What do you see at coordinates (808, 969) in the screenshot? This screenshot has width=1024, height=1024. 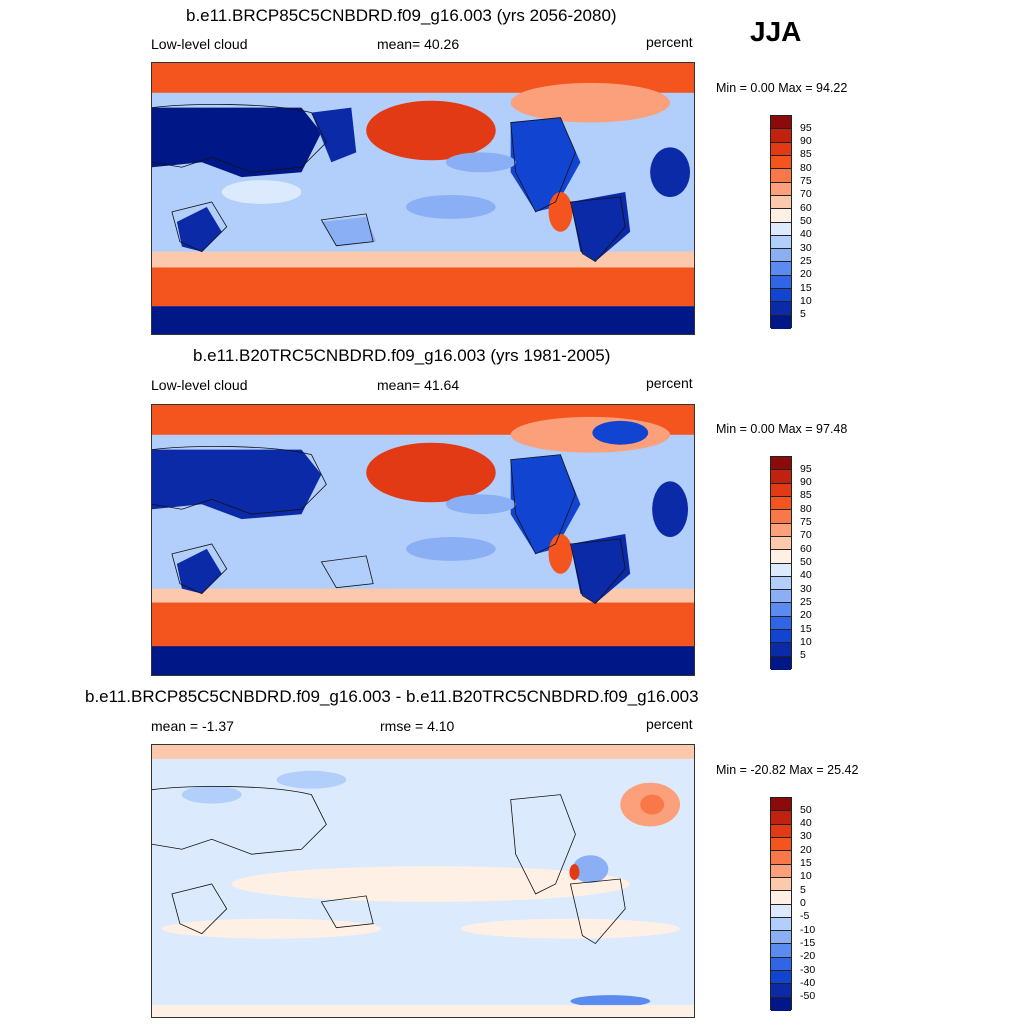 I see `colorbar-tick-label: -30` at bounding box center [808, 969].